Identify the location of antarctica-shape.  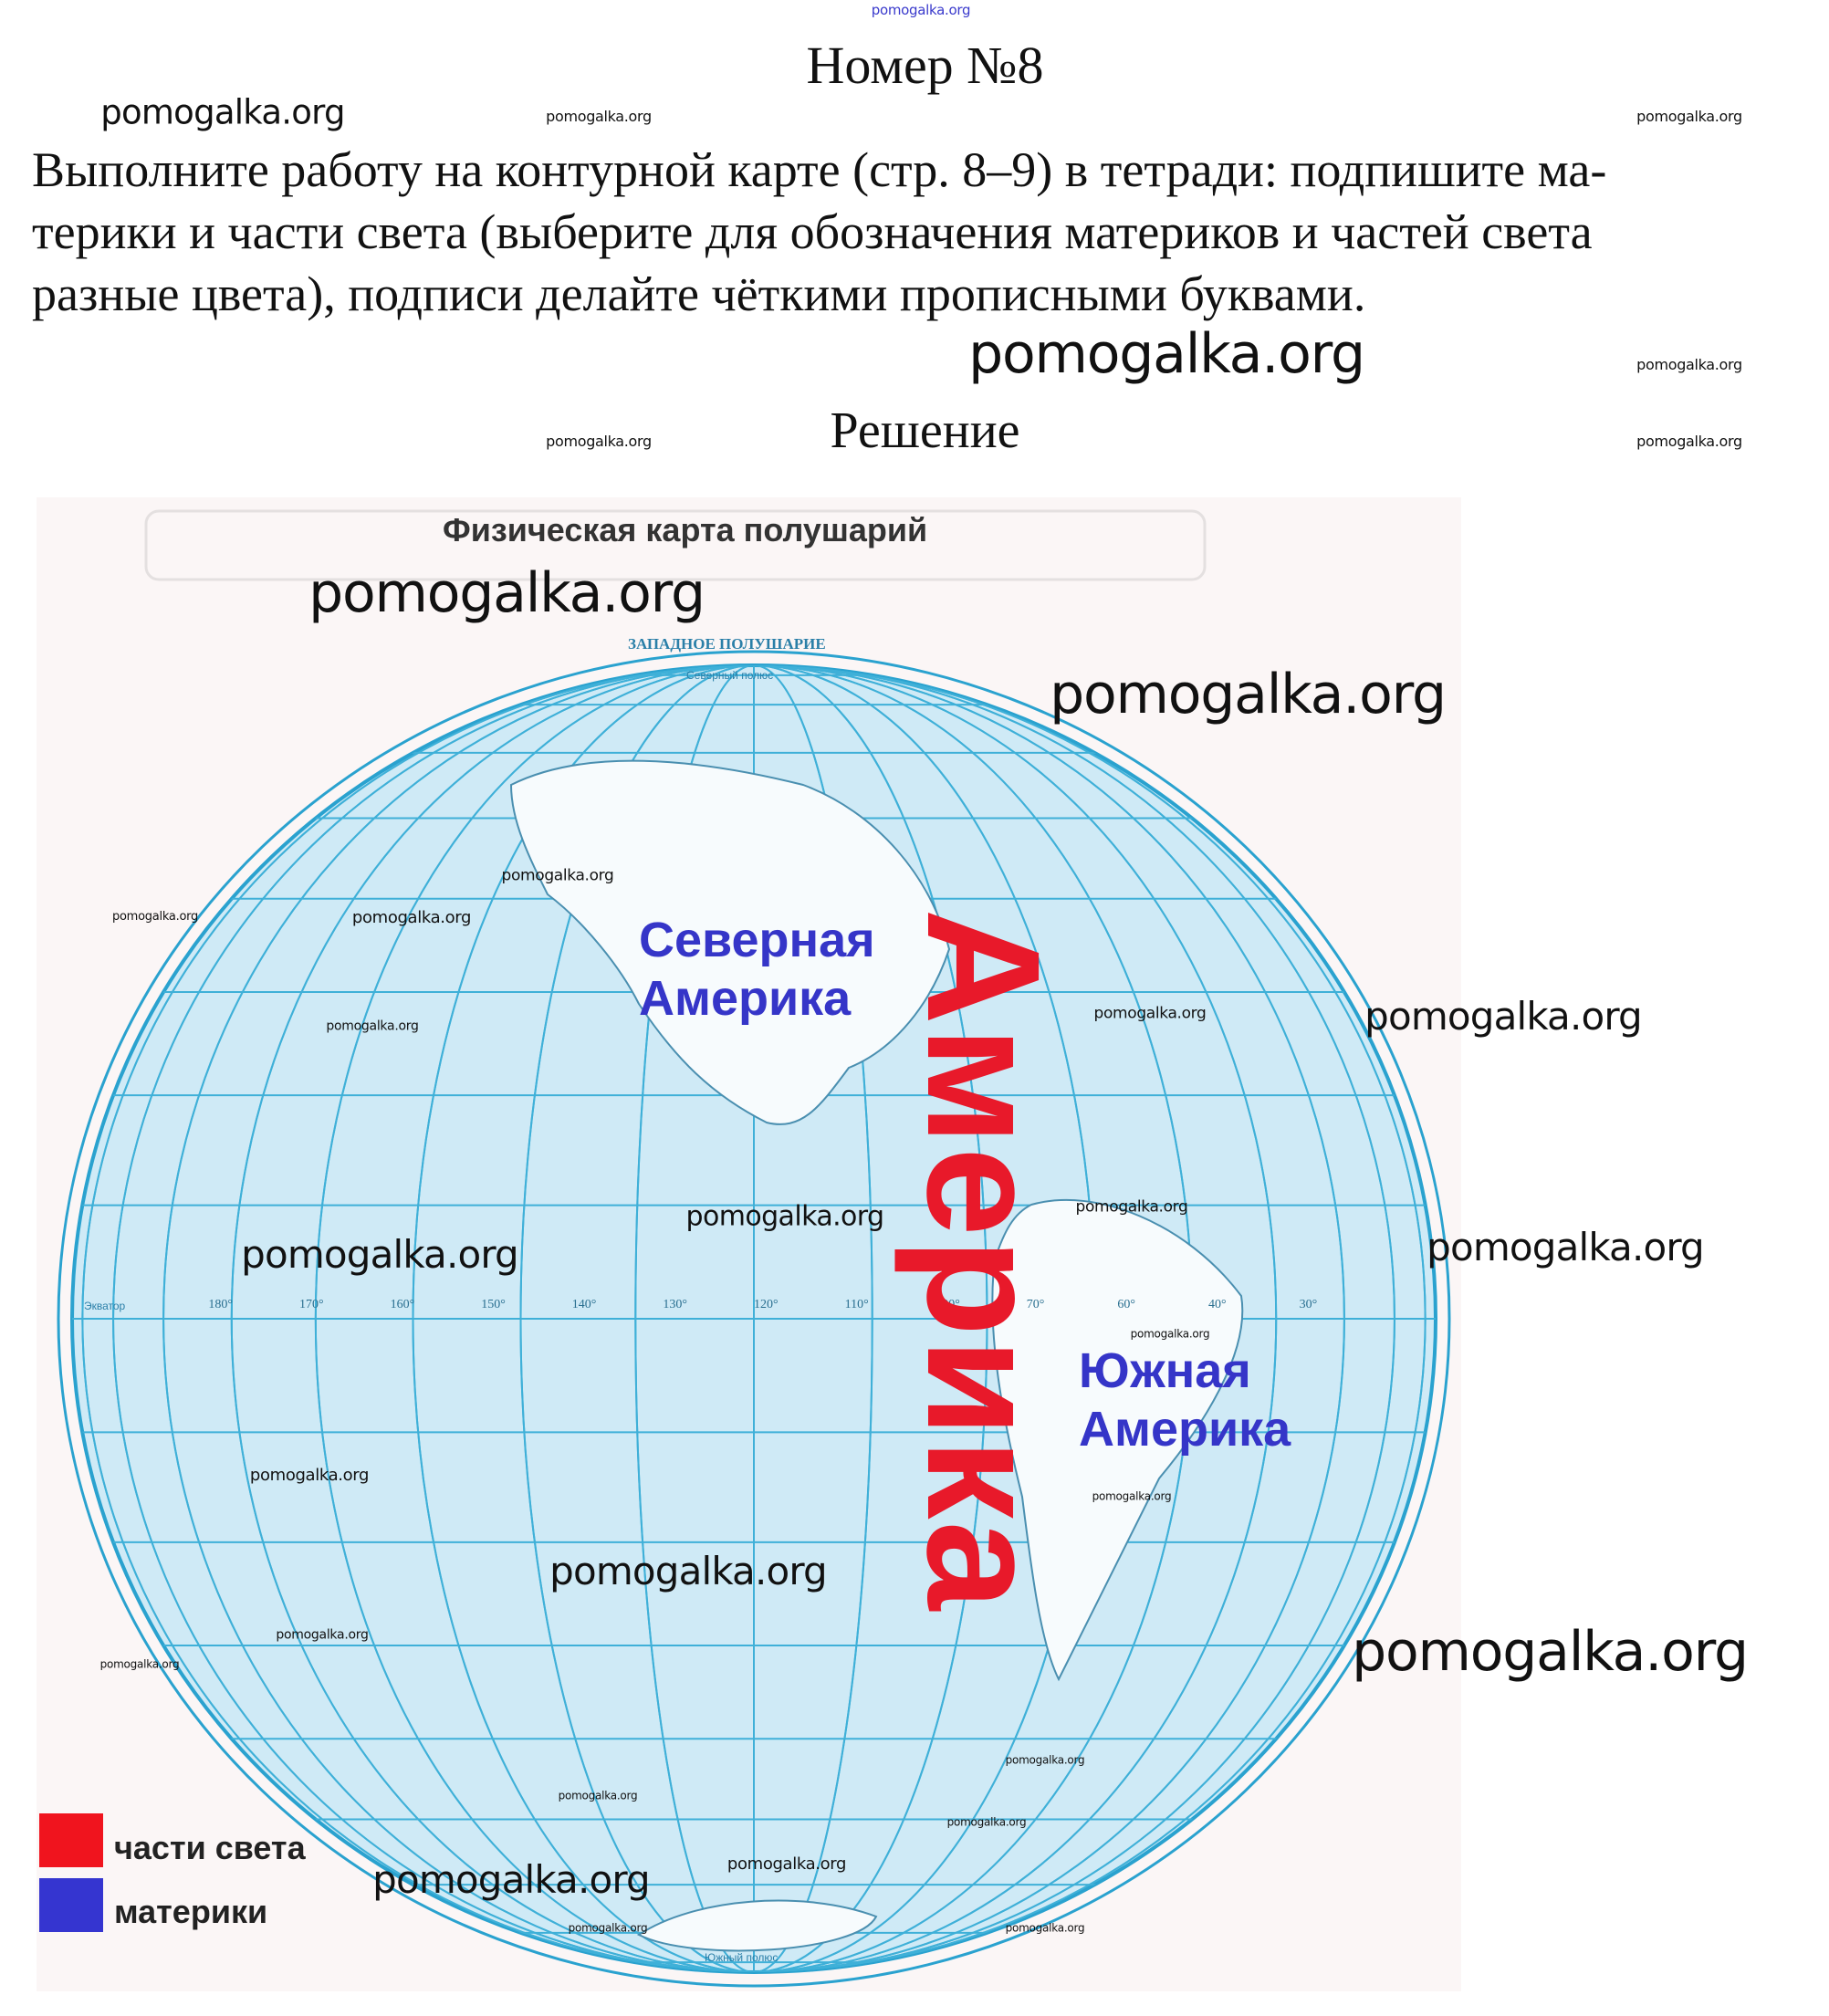
(757, 1925).